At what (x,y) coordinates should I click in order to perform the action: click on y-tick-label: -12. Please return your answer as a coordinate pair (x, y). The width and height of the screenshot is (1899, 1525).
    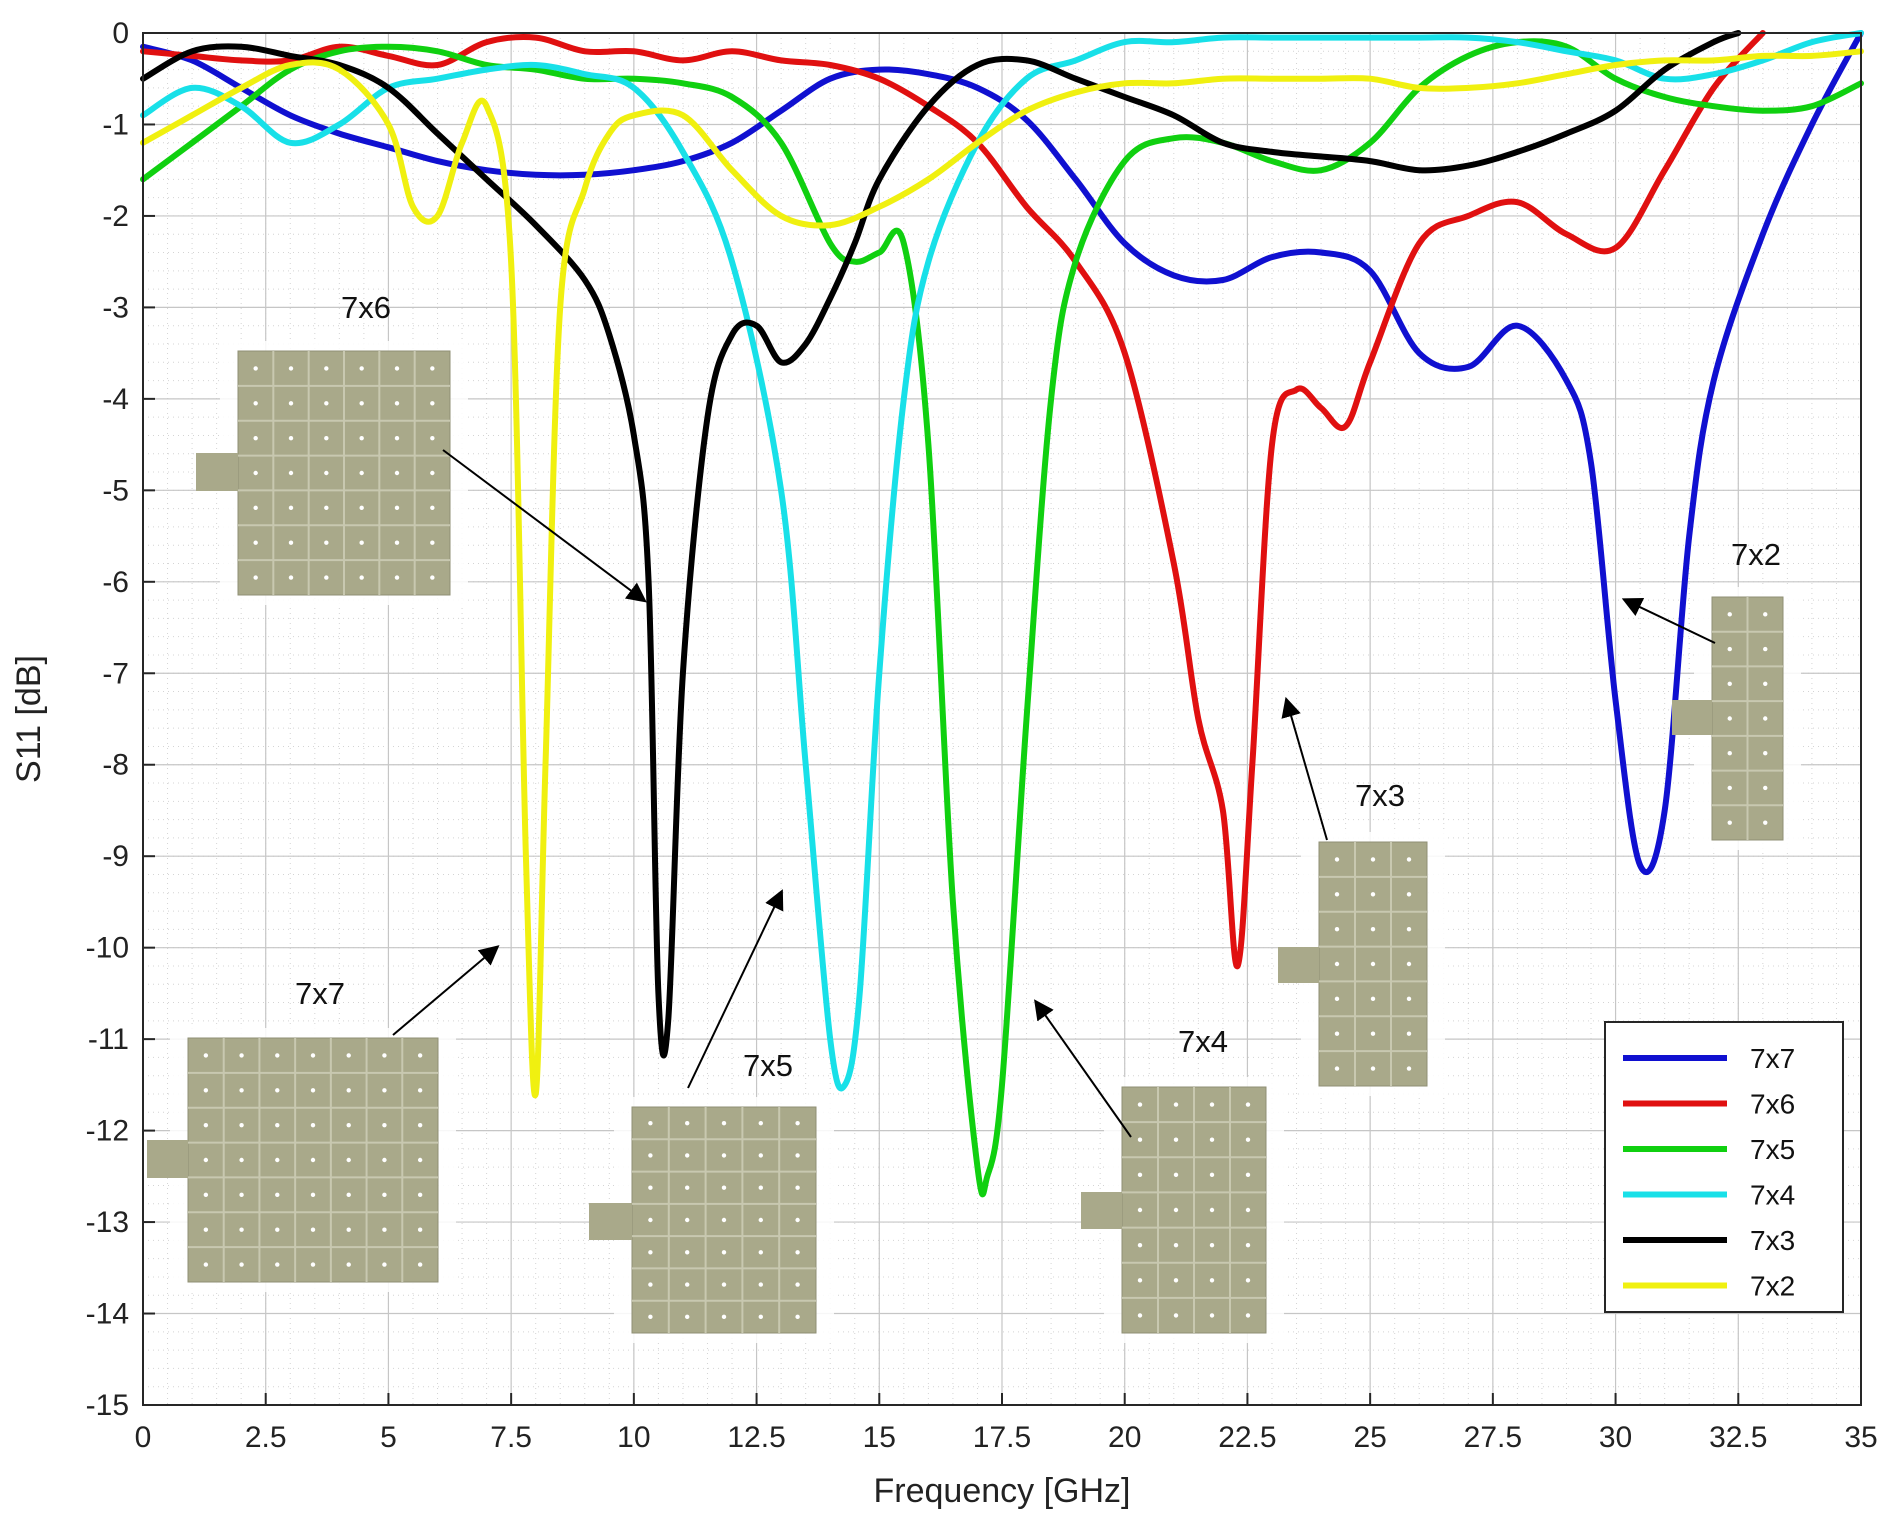
    Looking at the image, I should click on (107, 1131).